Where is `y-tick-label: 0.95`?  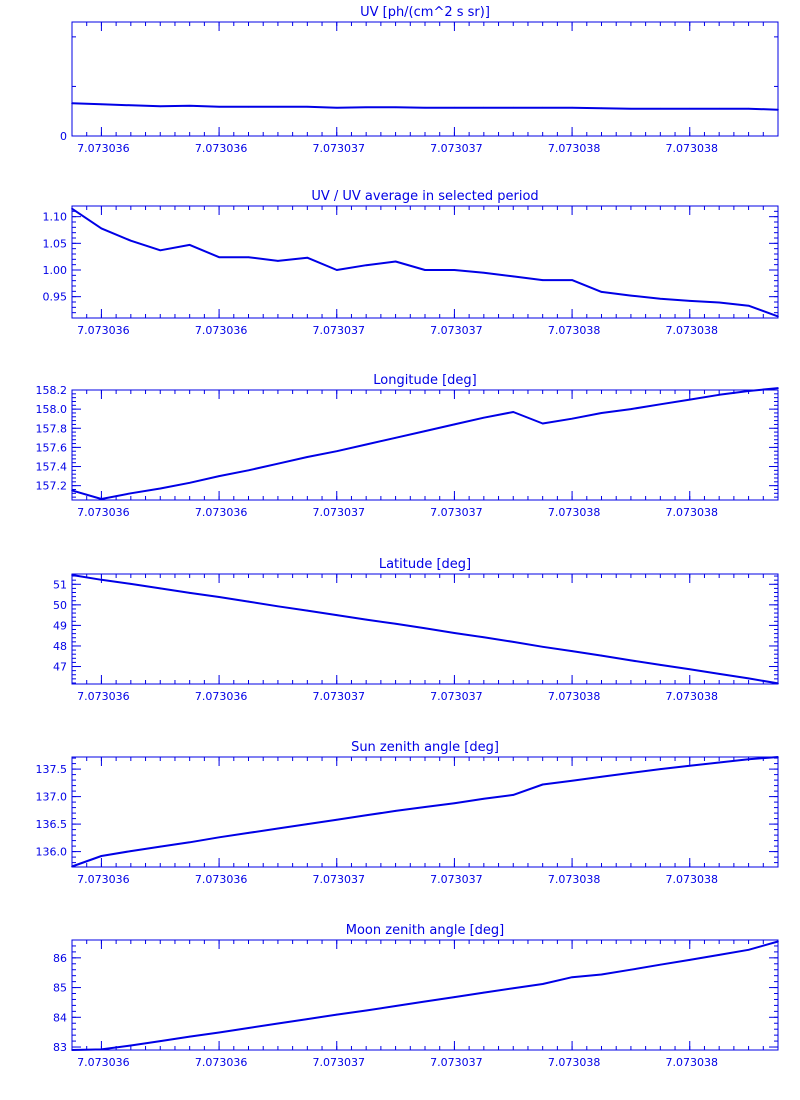
y-tick-label: 0.95 is located at coordinates (55, 297).